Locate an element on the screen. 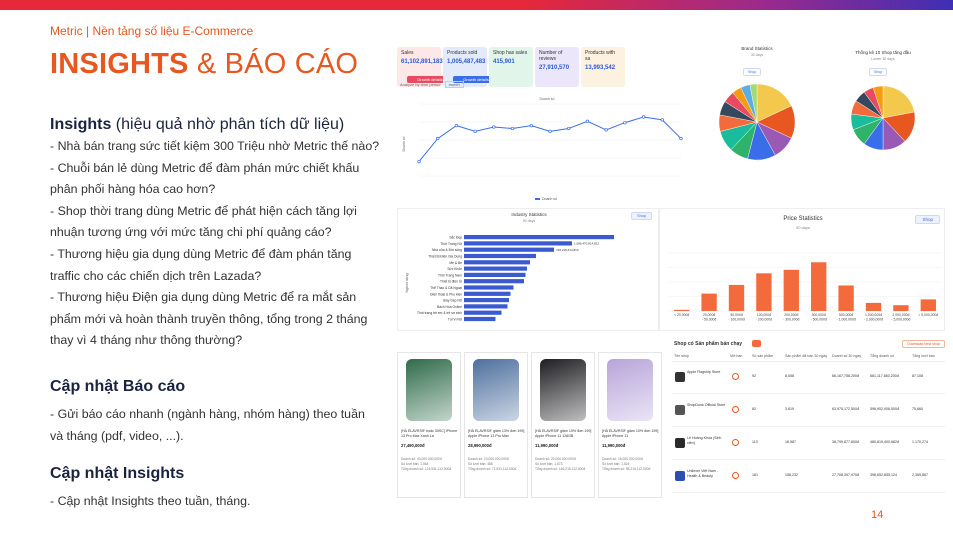  shop-stats-button: Shop is located at coordinates (878, 72).